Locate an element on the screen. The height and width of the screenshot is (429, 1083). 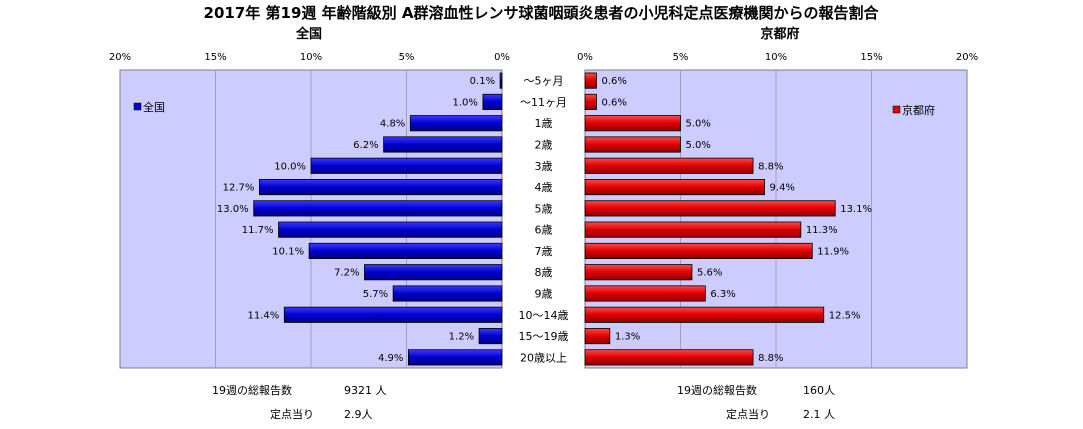
left-data-label: 10.1% is located at coordinates (288, 251).